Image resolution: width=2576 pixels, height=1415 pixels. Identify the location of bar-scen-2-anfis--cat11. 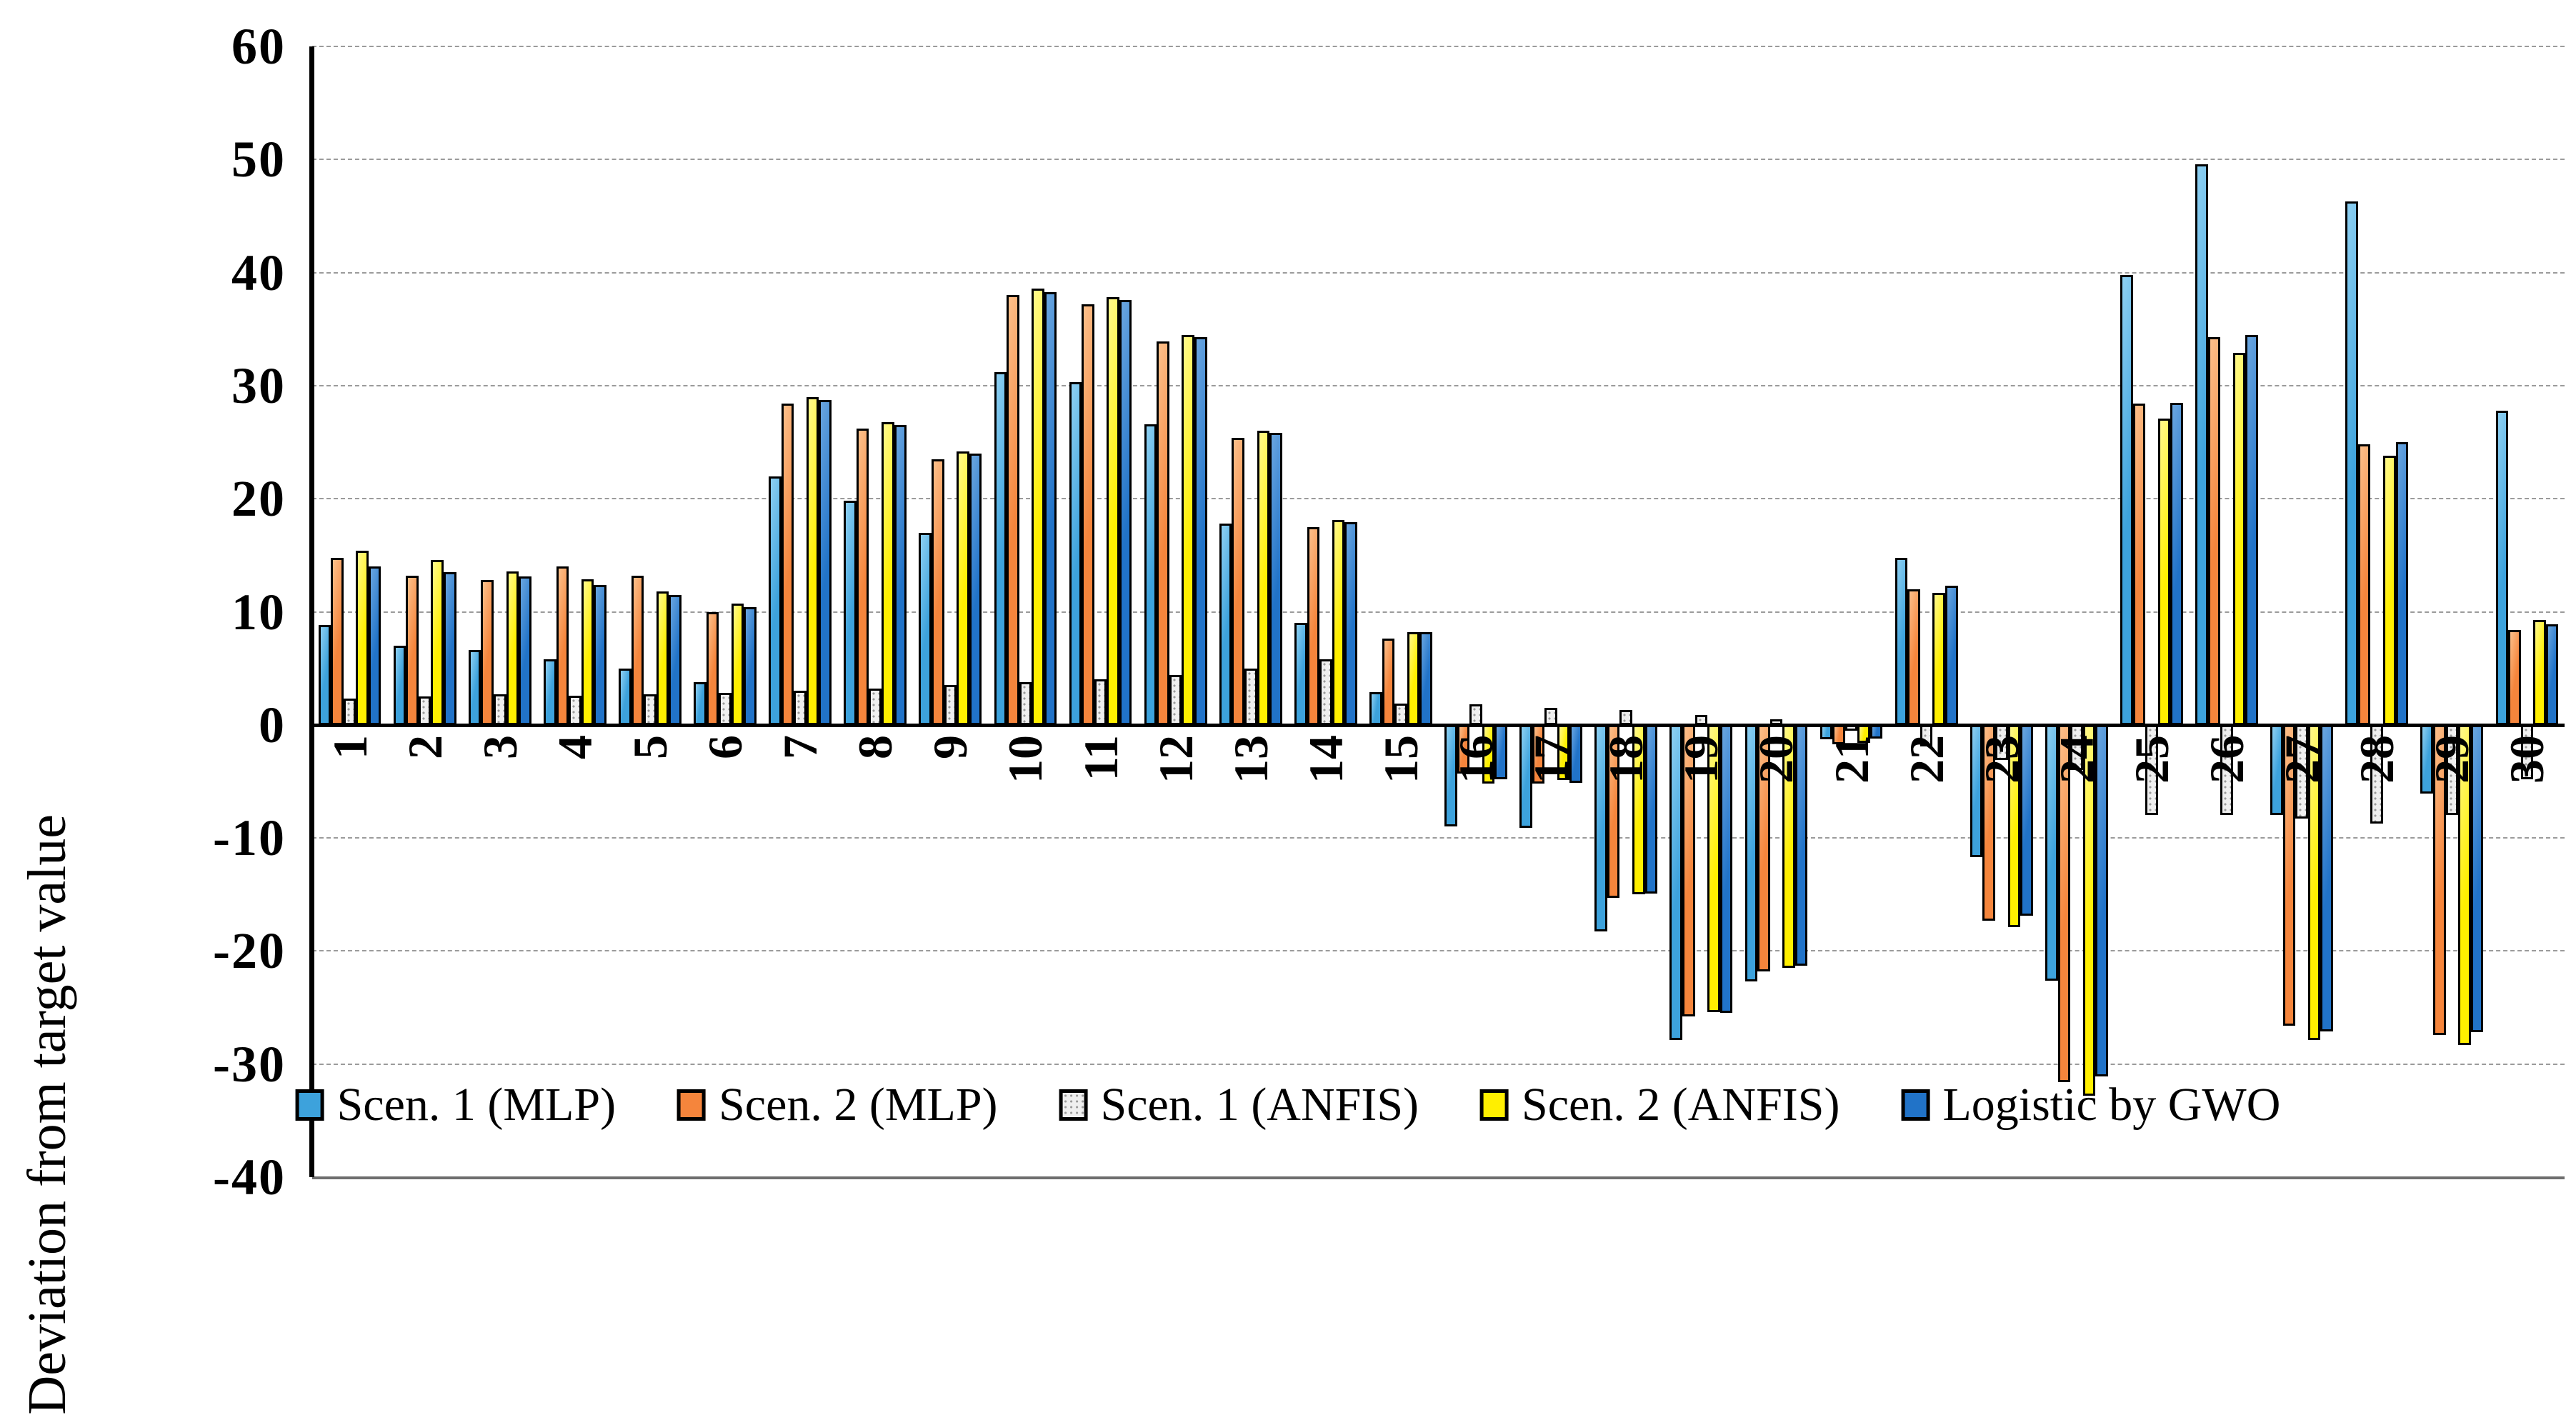
(1113, 511).